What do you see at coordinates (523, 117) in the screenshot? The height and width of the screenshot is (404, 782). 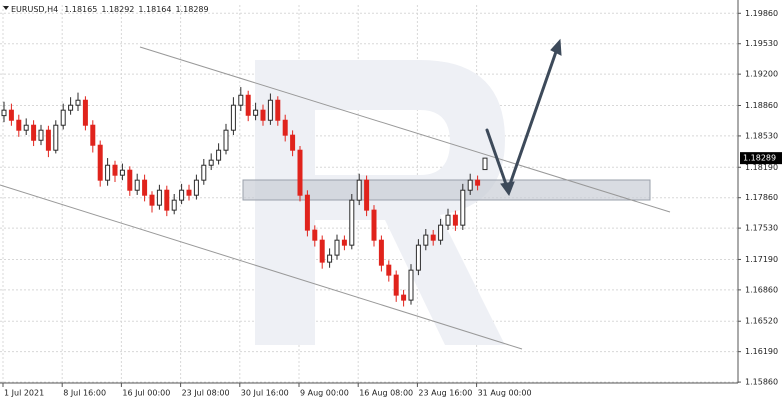 I see `forecast-arrow` at bounding box center [523, 117].